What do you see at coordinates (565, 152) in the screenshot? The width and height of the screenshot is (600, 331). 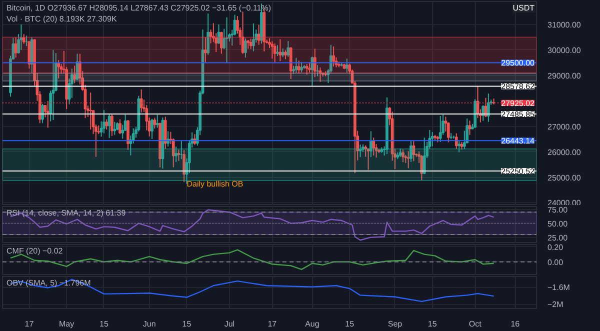 I see `y-tick-label: 26000.00` at bounding box center [565, 152].